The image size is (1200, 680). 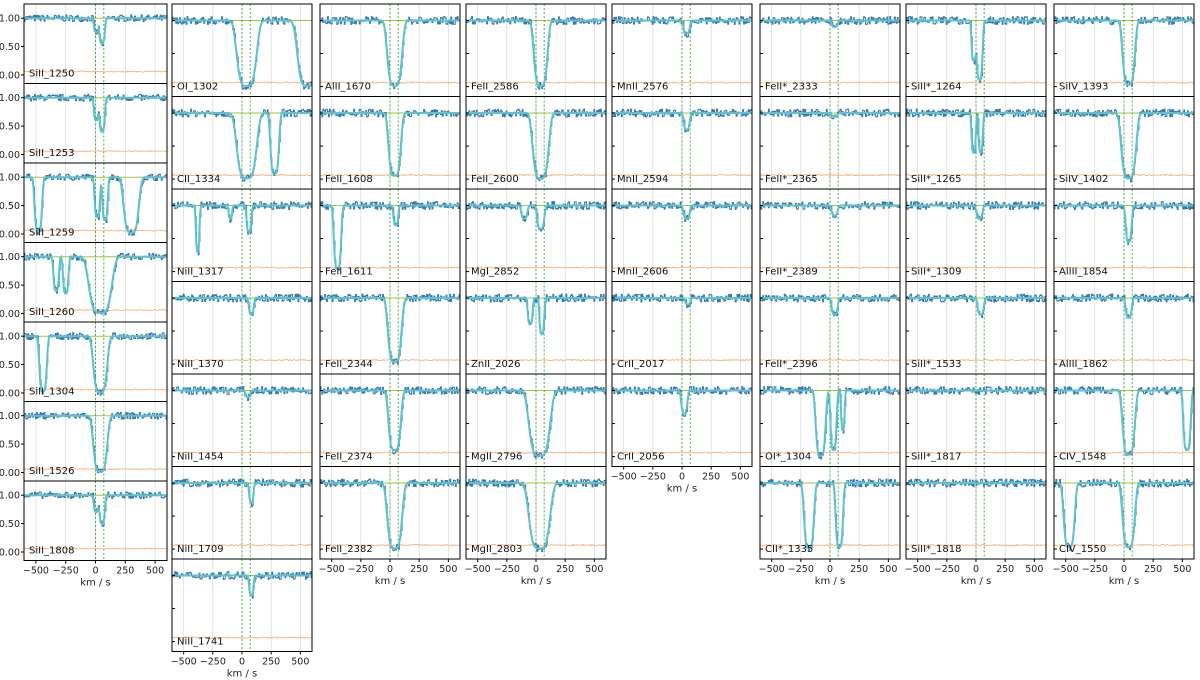 I want to click on transition-label: FeII_1608, so click(x=349, y=179).